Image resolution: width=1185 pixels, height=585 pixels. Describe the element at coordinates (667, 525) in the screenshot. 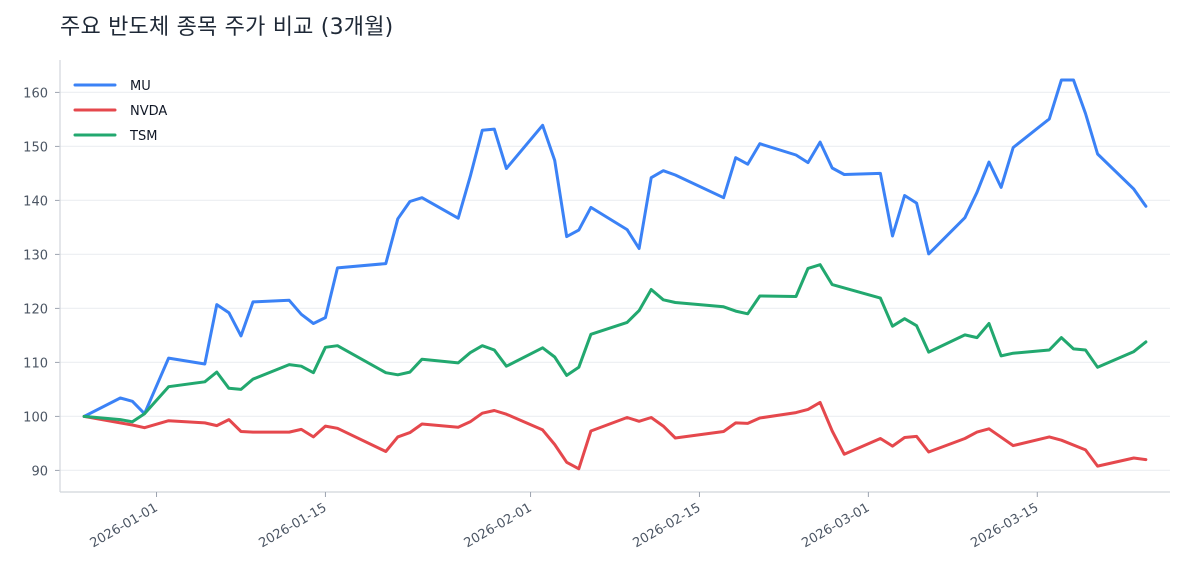

I see `x-tick-label: 2026-02-15` at that location.